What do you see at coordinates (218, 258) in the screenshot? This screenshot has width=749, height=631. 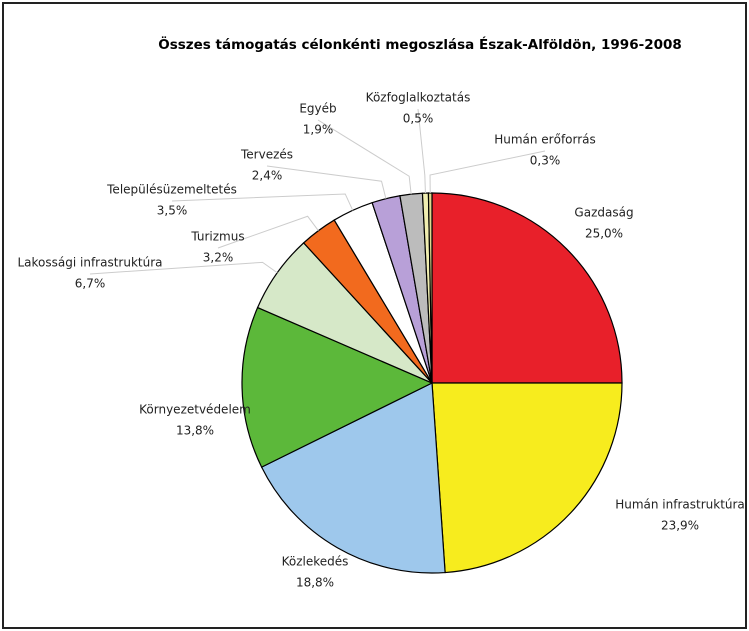 I see `slice-value-label: 3,2%` at bounding box center [218, 258].